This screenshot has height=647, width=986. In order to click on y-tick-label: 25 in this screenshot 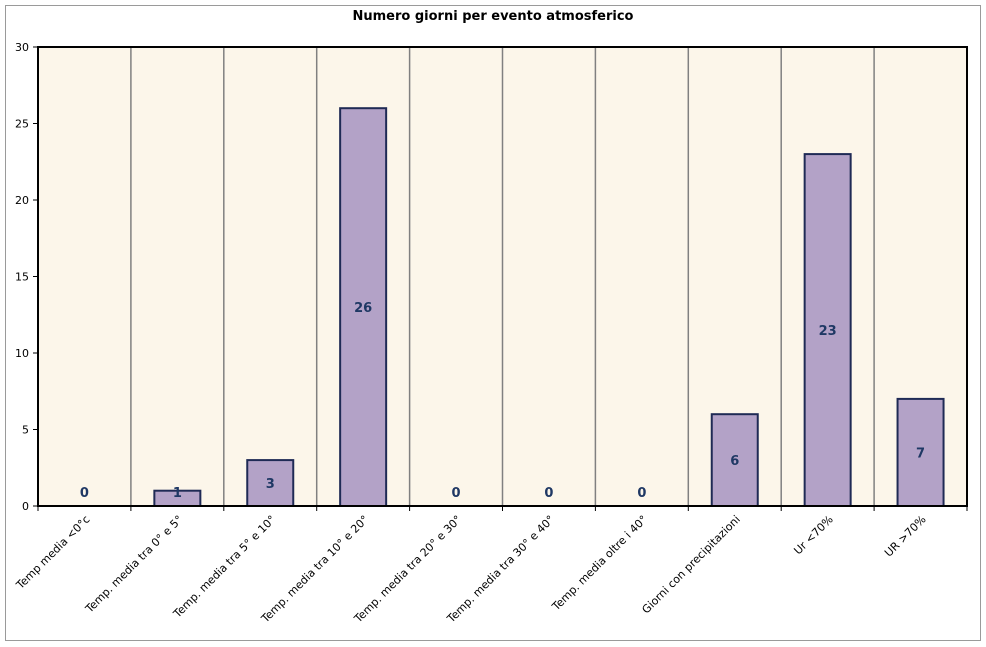, I will do `click(22, 124)`.